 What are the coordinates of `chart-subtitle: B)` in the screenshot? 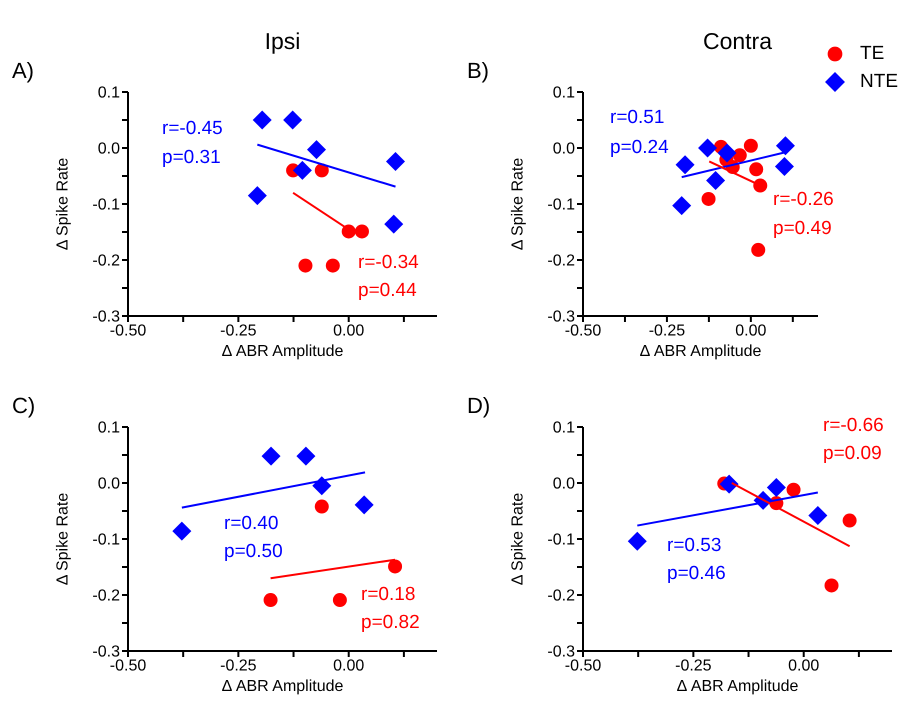 It's located at (478, 71).